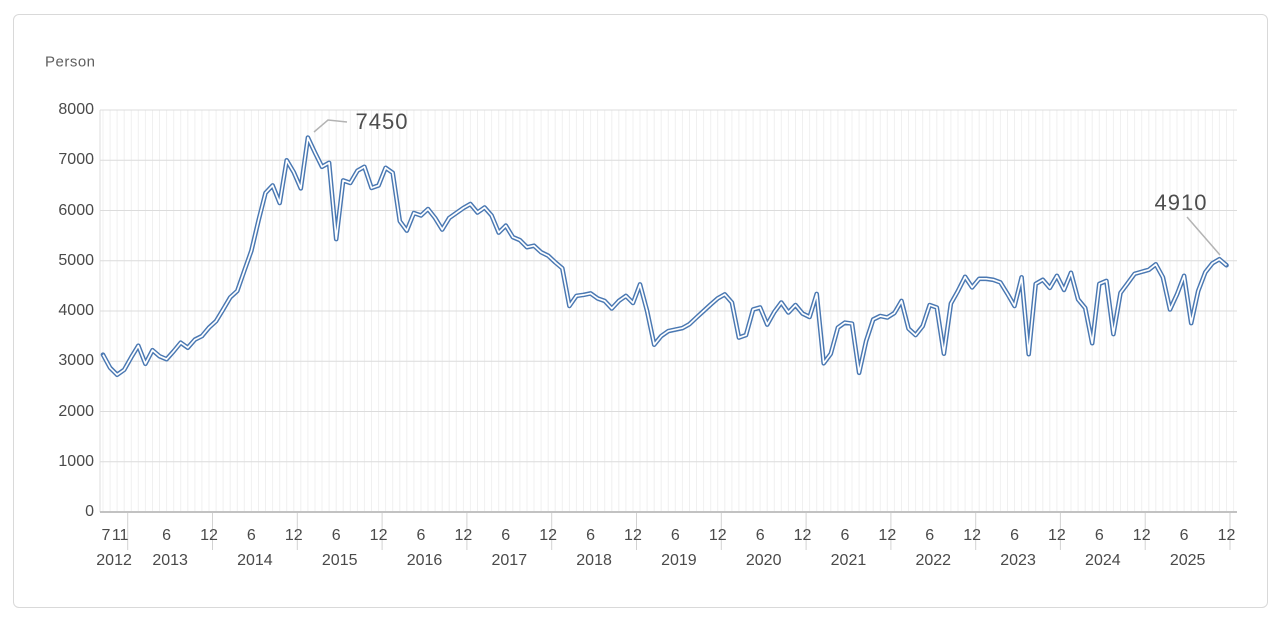 The width and height of the screenshot is (1280, 620). I want to click on y-tick-label: 4000, so click(76, 310).